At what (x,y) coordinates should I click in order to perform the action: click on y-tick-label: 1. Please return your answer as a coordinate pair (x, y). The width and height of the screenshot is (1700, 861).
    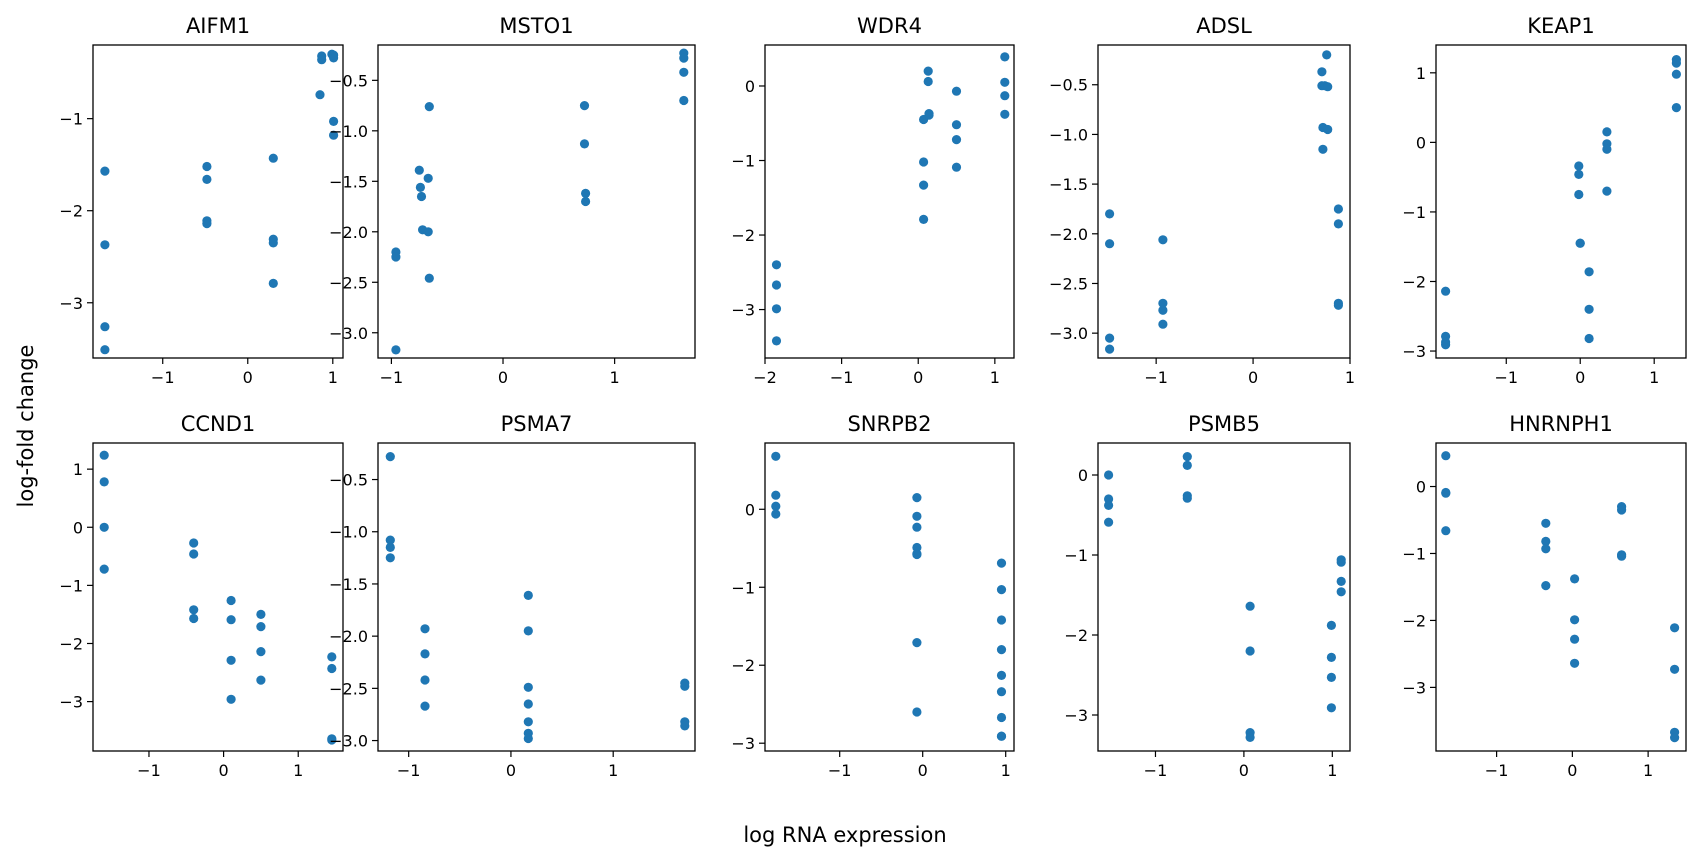
    Looking at the image, I should click on (1421, 73).